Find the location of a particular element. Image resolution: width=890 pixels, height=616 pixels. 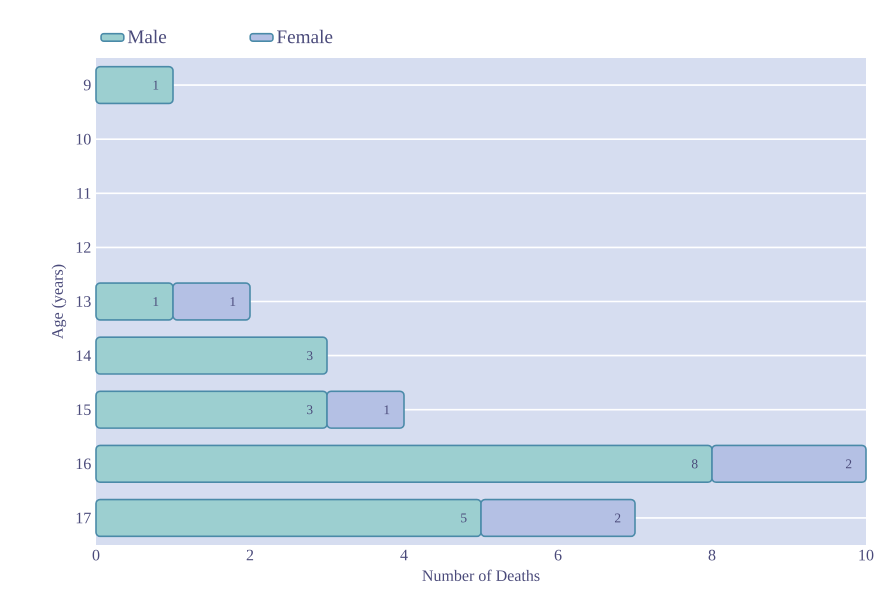

data-label: 5 is located at coordinates (464, 517).